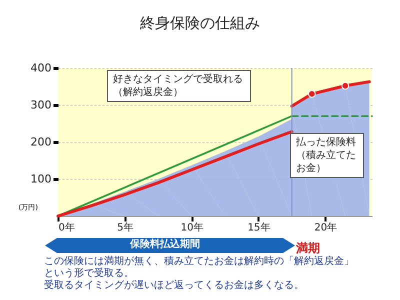  Describe the element at coordinates (307, 248) in the screenshot. I see `ref-line-label: 満期` at that location.